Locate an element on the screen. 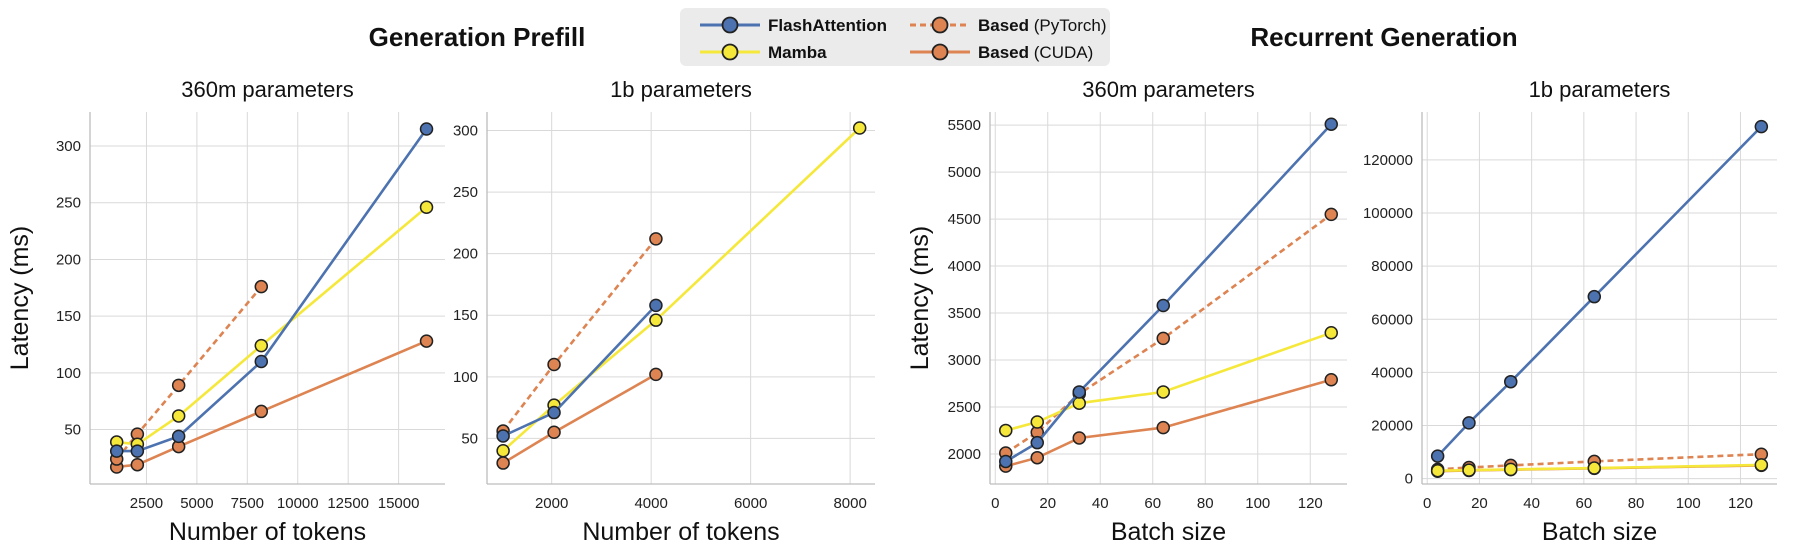 The height and width of the screenshot is (550, 1799). x-tick-label: 80 is located at coordinates (1205, 503).